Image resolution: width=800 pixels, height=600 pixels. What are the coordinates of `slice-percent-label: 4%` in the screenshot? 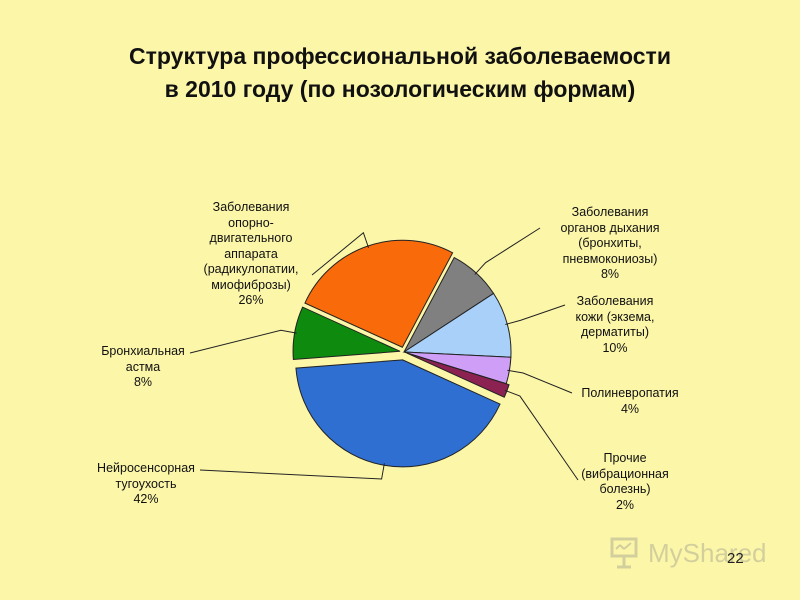 It's located at (630, 408).